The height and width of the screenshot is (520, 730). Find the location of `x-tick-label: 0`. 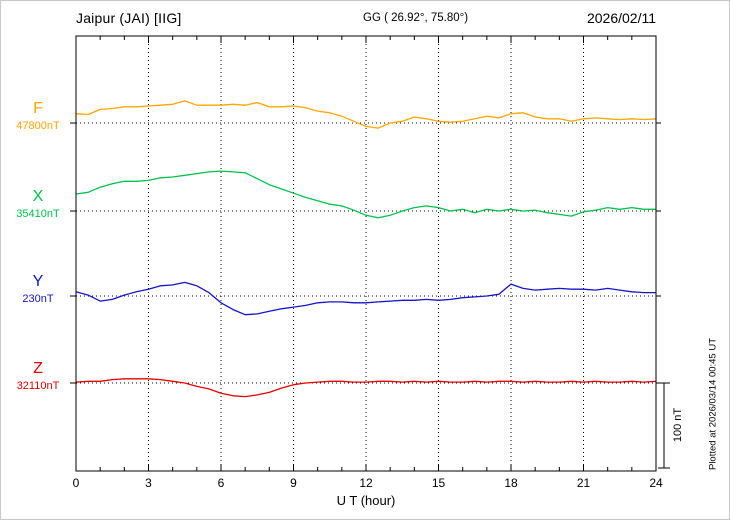

x-tick-label: 0 is located at coordinates (76, 483).